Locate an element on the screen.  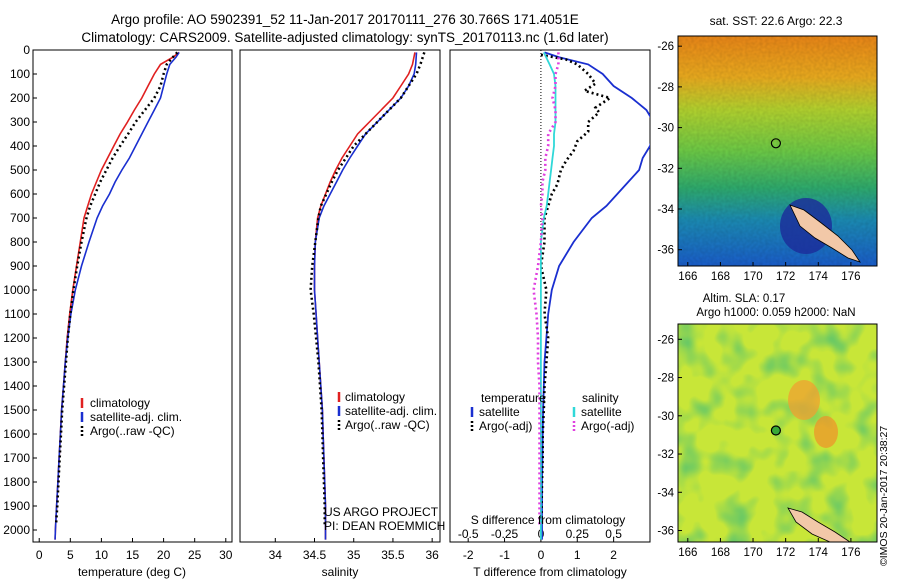
x-tick-label: 2 is located at coordinates (613, 555).